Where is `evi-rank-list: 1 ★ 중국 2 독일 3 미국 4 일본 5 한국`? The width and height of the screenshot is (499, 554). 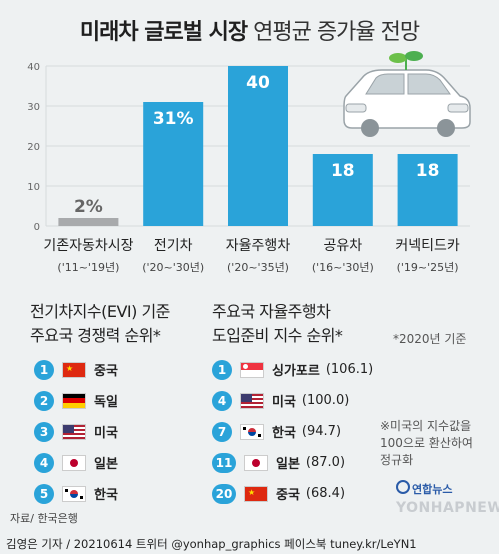
evi-rank-list: 1 ★ 중국 2 독일 3 미국 4 일본 5 한국 is located at coordinates (76, 431).